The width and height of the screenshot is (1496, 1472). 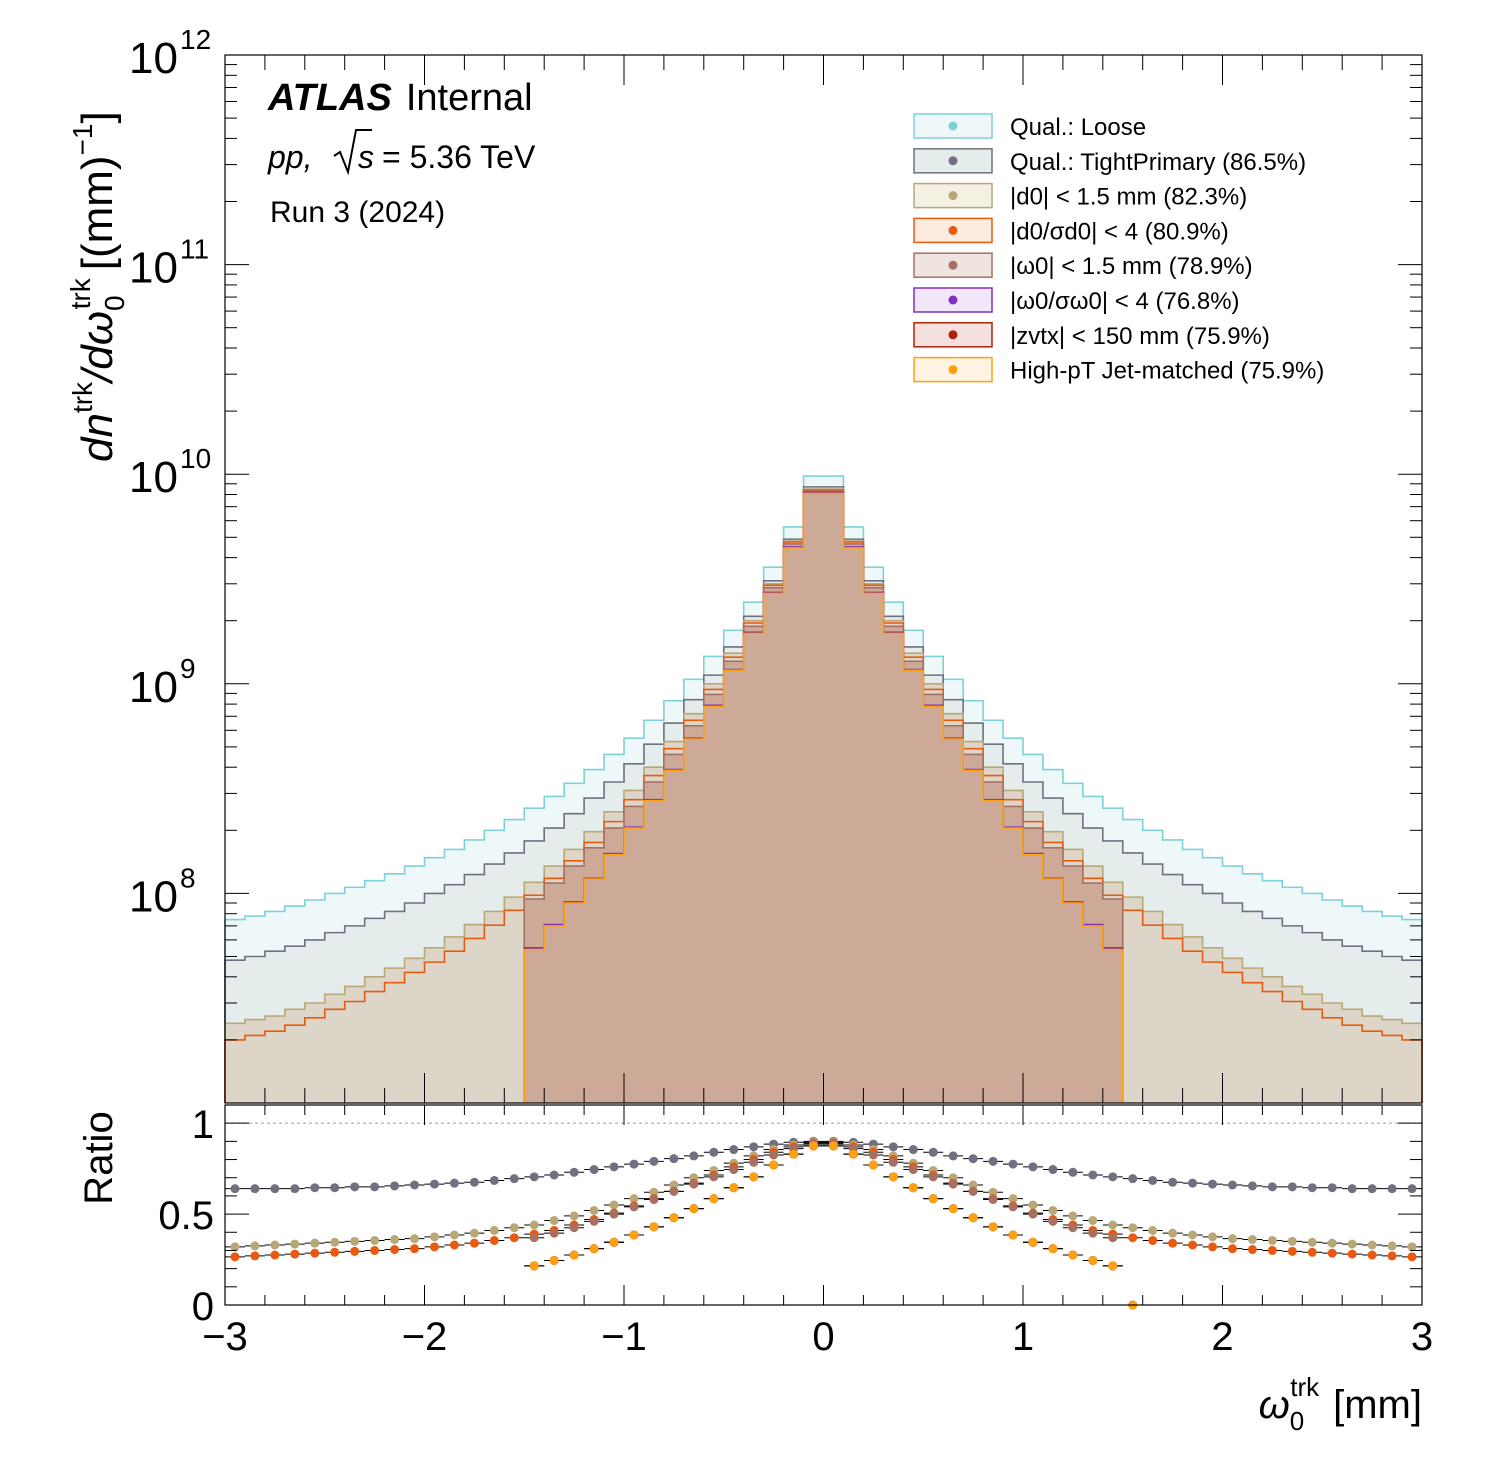 I want to click on main-y-tick-label-1: 10, so click(x=153, y=687).